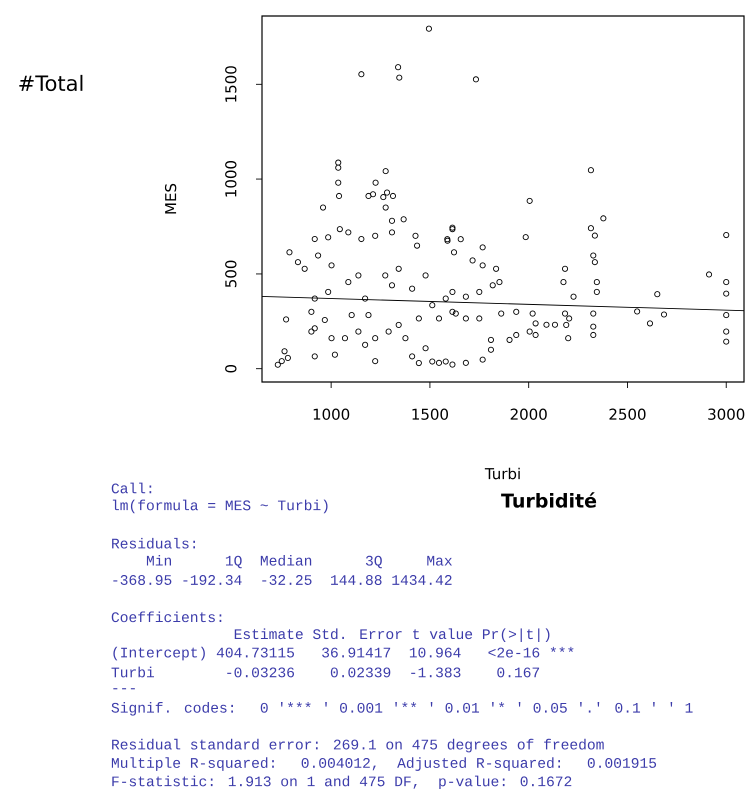 The image size is (746, 789). Describe the element at coordinates (392, 635) in the screenshot. I see `text: Estimate Std. Error t value Pr(>|t|)` at that location.